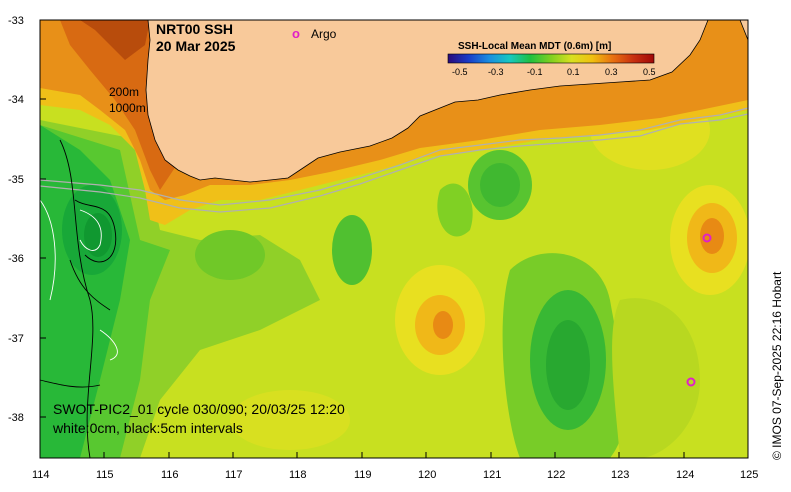  What do you see at coordinates (573, 72) in the screenshot?
I see `colorbar-tick: 0.1` at bounding box center [573, 72].